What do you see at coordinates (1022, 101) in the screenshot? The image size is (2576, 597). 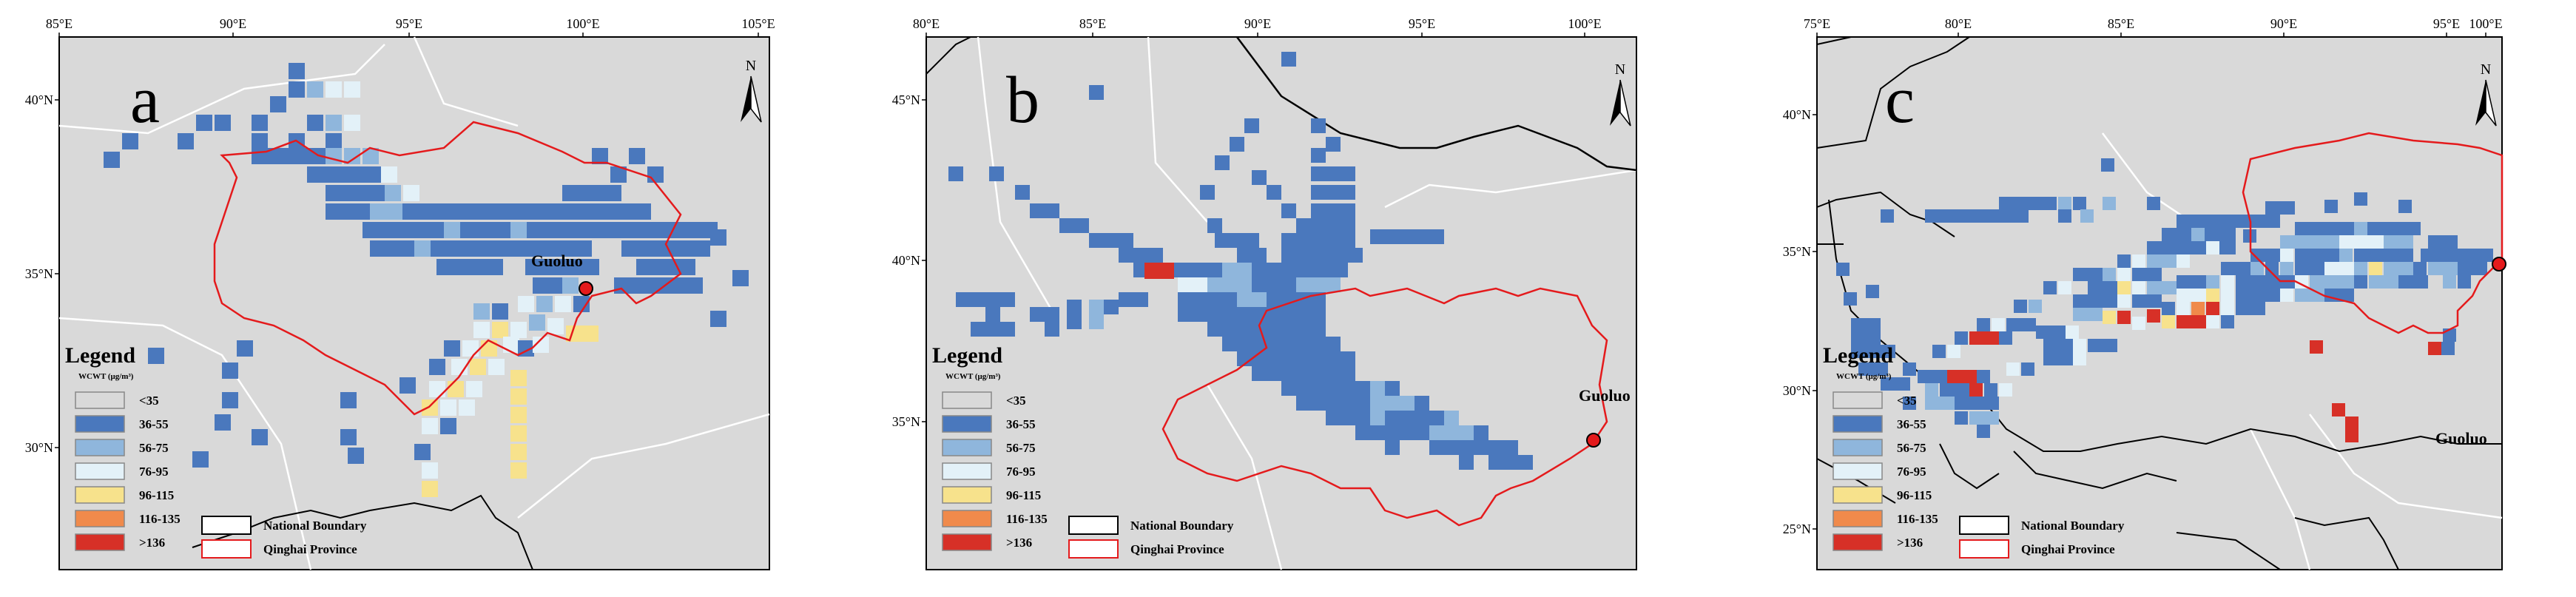 I see `panel-letter: b` at bounding box center [1022, 101].